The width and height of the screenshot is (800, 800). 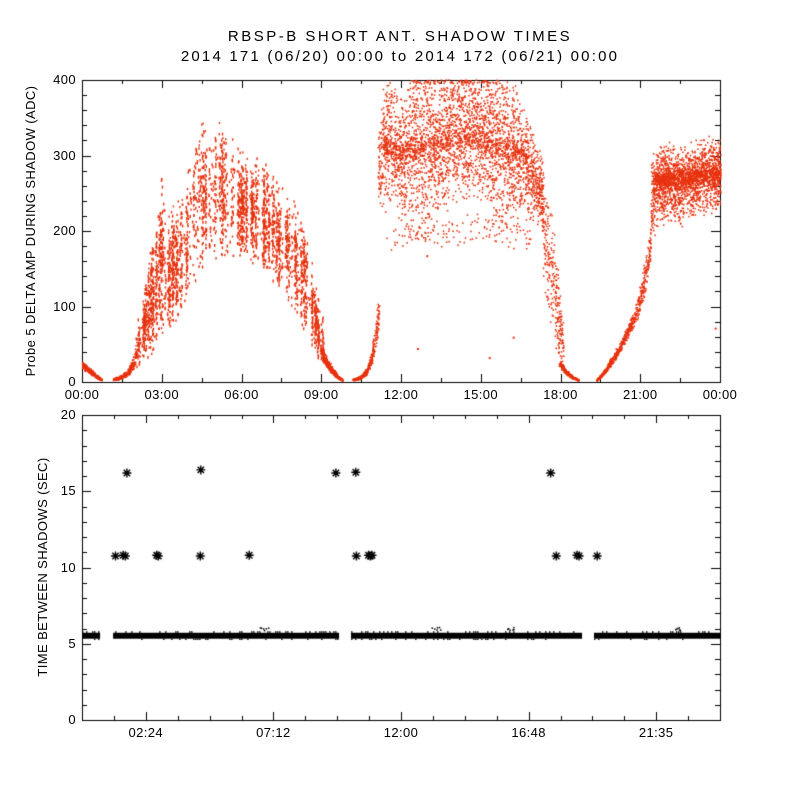 What do you see at coordinates (401, 394) in the screenshot?
I see `x-tick-label-top: 12:00` at bounding box center [401, 394].